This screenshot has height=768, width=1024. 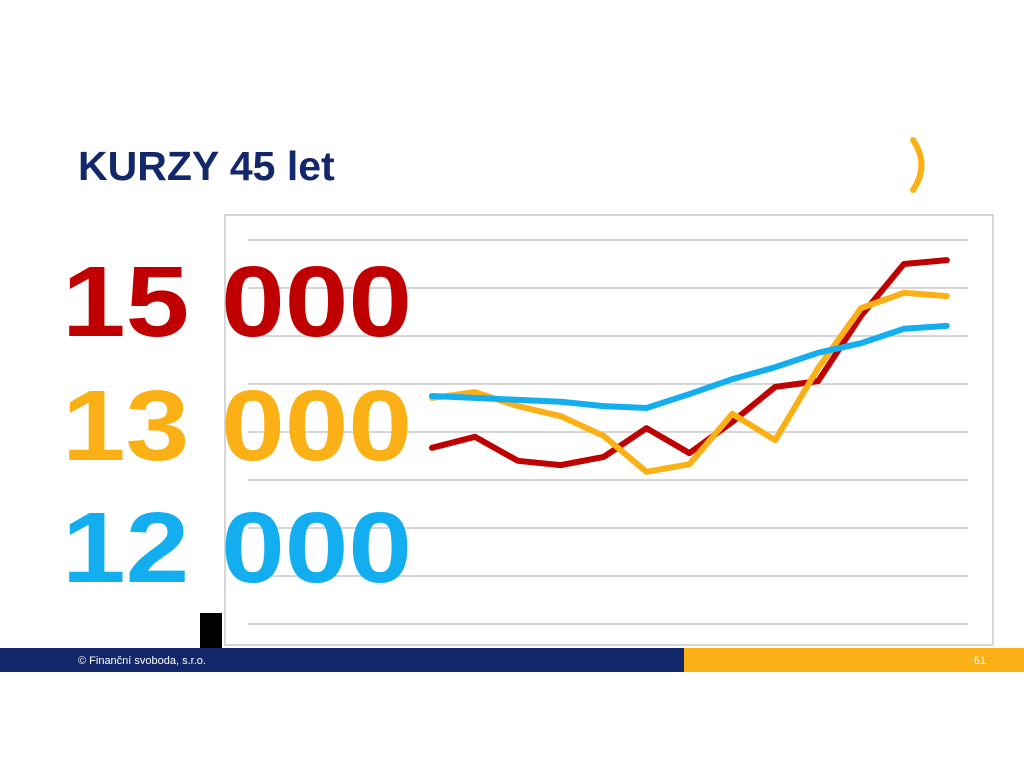 I want to click on legend-label: 15 000, so click(x=237, y=302).